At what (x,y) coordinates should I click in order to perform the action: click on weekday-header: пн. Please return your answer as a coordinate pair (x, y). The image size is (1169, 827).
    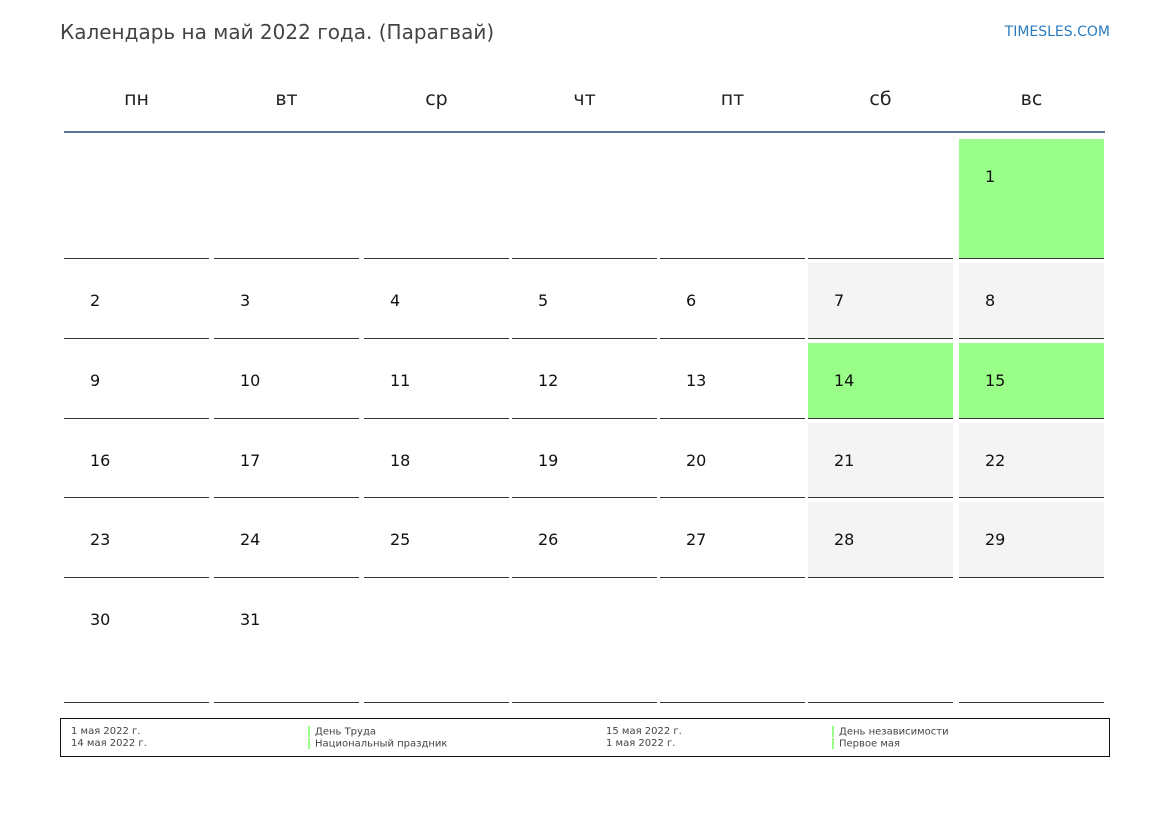
    Looking at the image, I should click on (136, 99).